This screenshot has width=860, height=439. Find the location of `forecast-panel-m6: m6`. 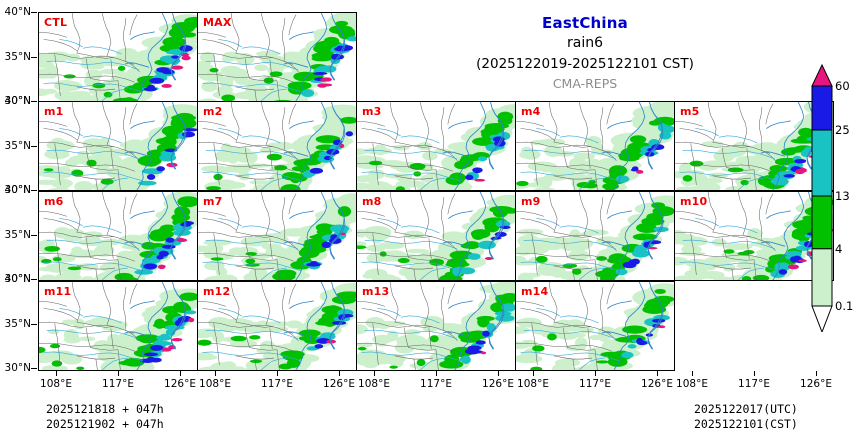

forecast-panel-m6: m6 is located at coordinates (118, 236).